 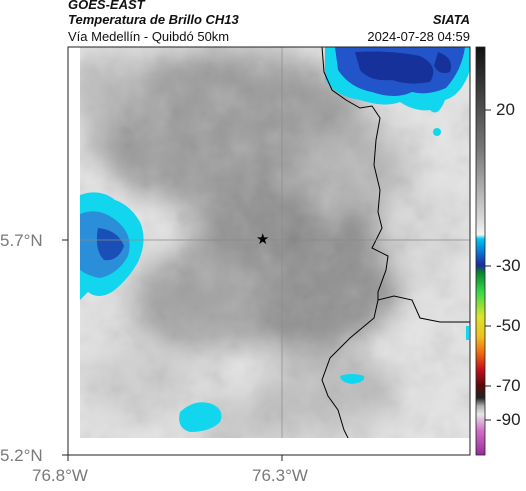 What do you see at coordinates (508, 265) in the screenshot?
I see `colorbar-label-neg30: -30` at bounding box center [508, 265].